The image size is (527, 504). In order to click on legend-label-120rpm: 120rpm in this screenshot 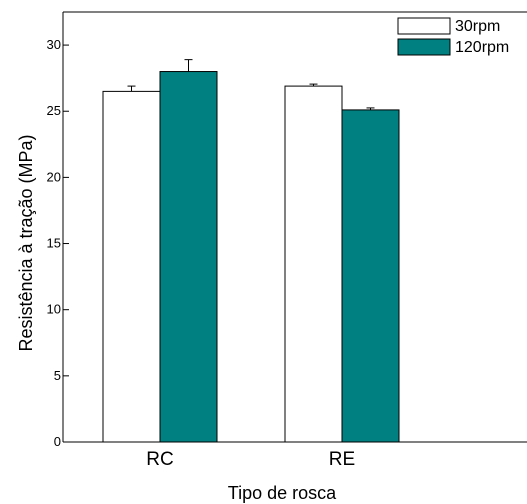, I will do `click(482, 47)`.